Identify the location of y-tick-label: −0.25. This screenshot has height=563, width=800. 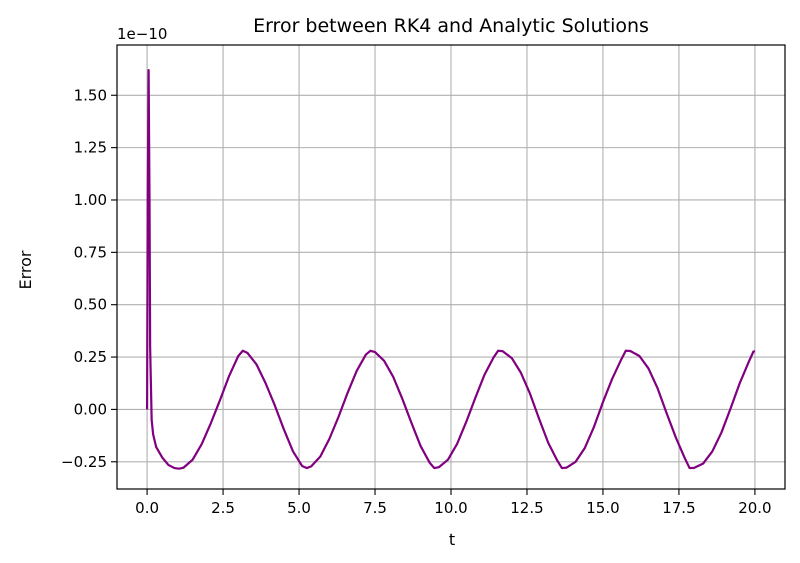
(84, 462).